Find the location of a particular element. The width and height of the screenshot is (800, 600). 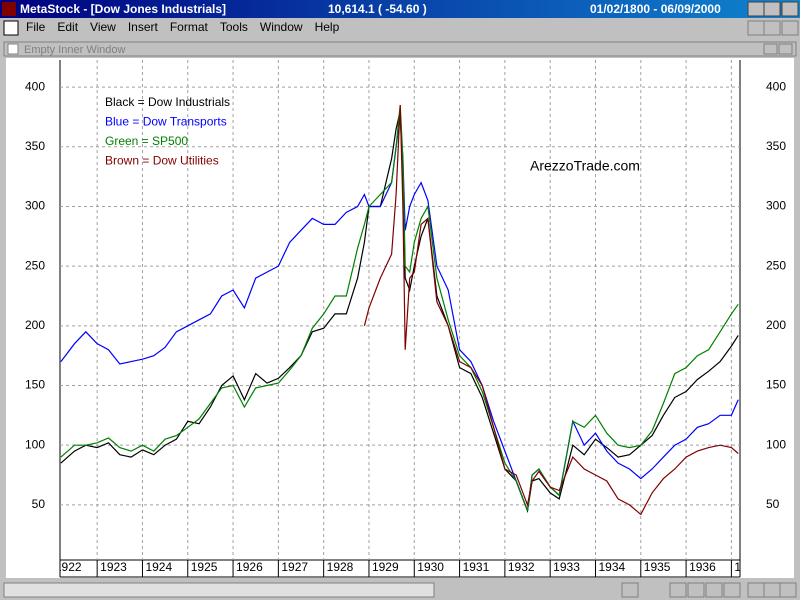

doc-icon is located at coordinates (11, 28).